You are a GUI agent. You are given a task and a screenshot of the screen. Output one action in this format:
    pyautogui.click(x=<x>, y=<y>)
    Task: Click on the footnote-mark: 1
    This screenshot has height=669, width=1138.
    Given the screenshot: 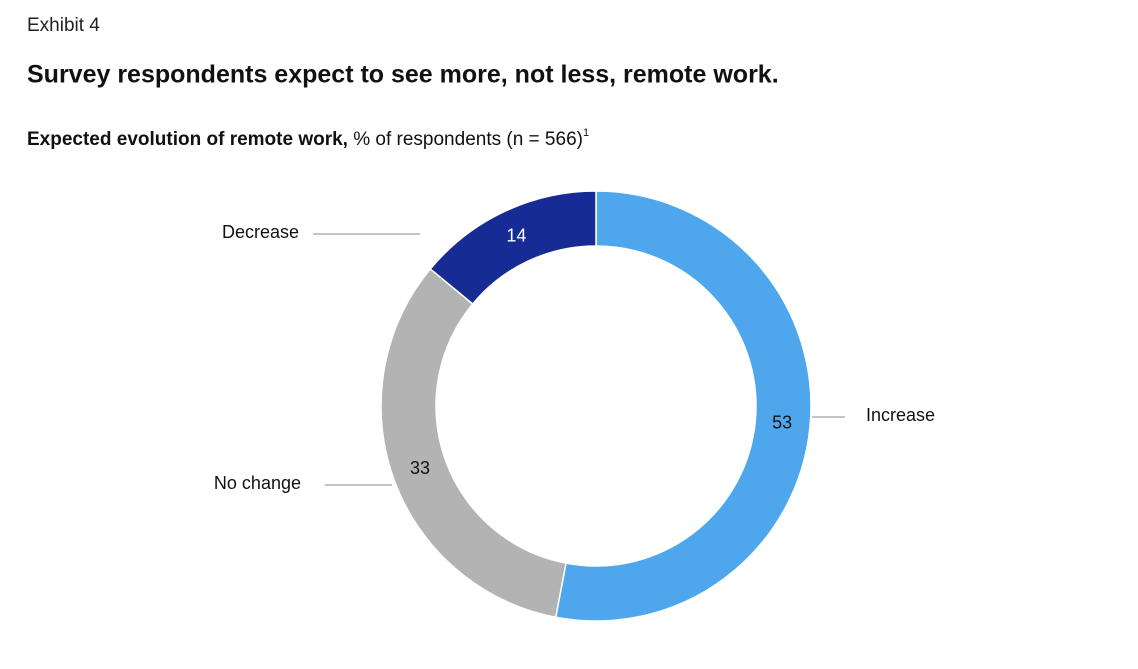 What is the action you would take?
    pyautogui.click(x=586, y=133)
    